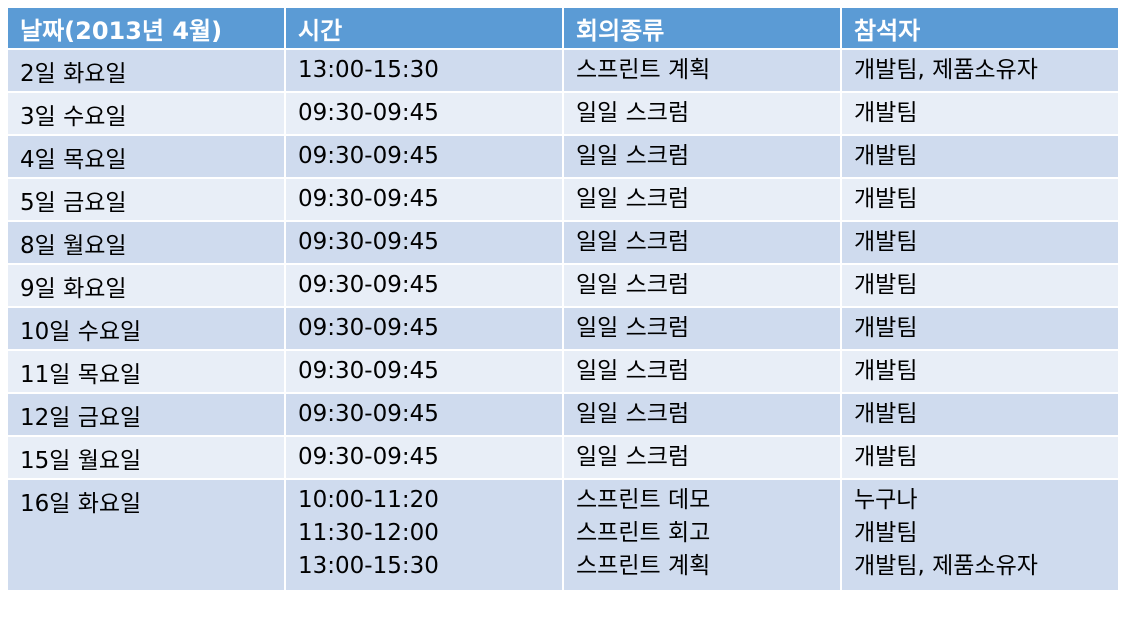 The height and width of the screenshot is (622, 1127). What do you see at coordinates (368, 533) in the screenshot?
I see `time-entry: 11:30-12:00` at bounding box center [368, 533].